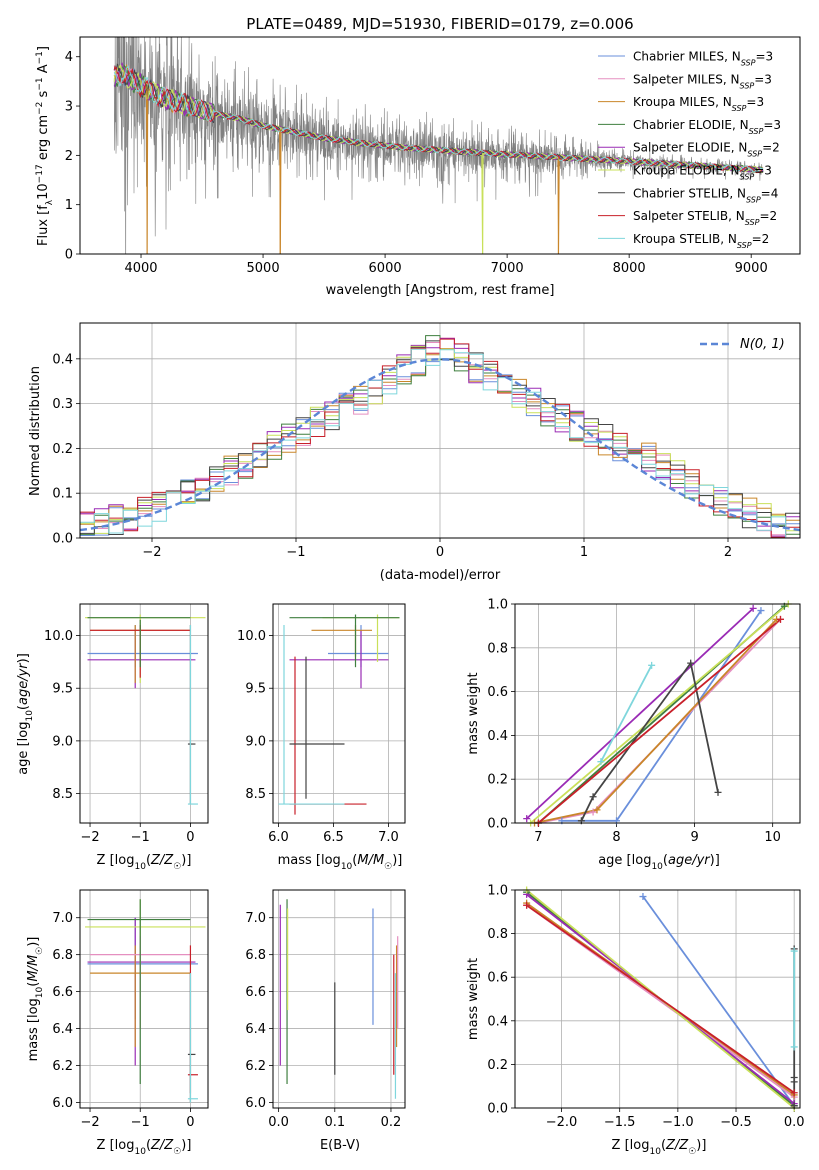 This screenshot has width=819, height=1170. Describe the element at coordinates (629, 268) in the screenshot. I see `x-tick-label: 8000` at that location.